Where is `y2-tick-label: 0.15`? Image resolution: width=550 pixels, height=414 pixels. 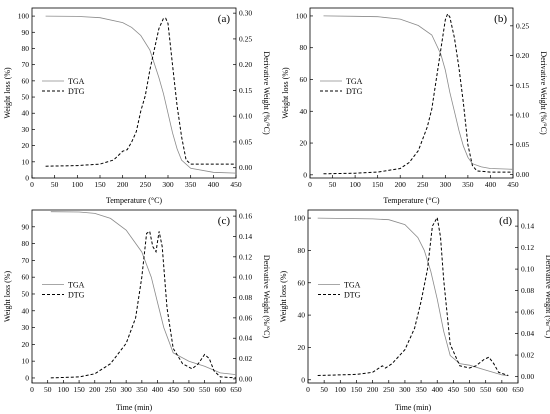
y2-tick-label: 0.15 is located at coordinates (245, 90).